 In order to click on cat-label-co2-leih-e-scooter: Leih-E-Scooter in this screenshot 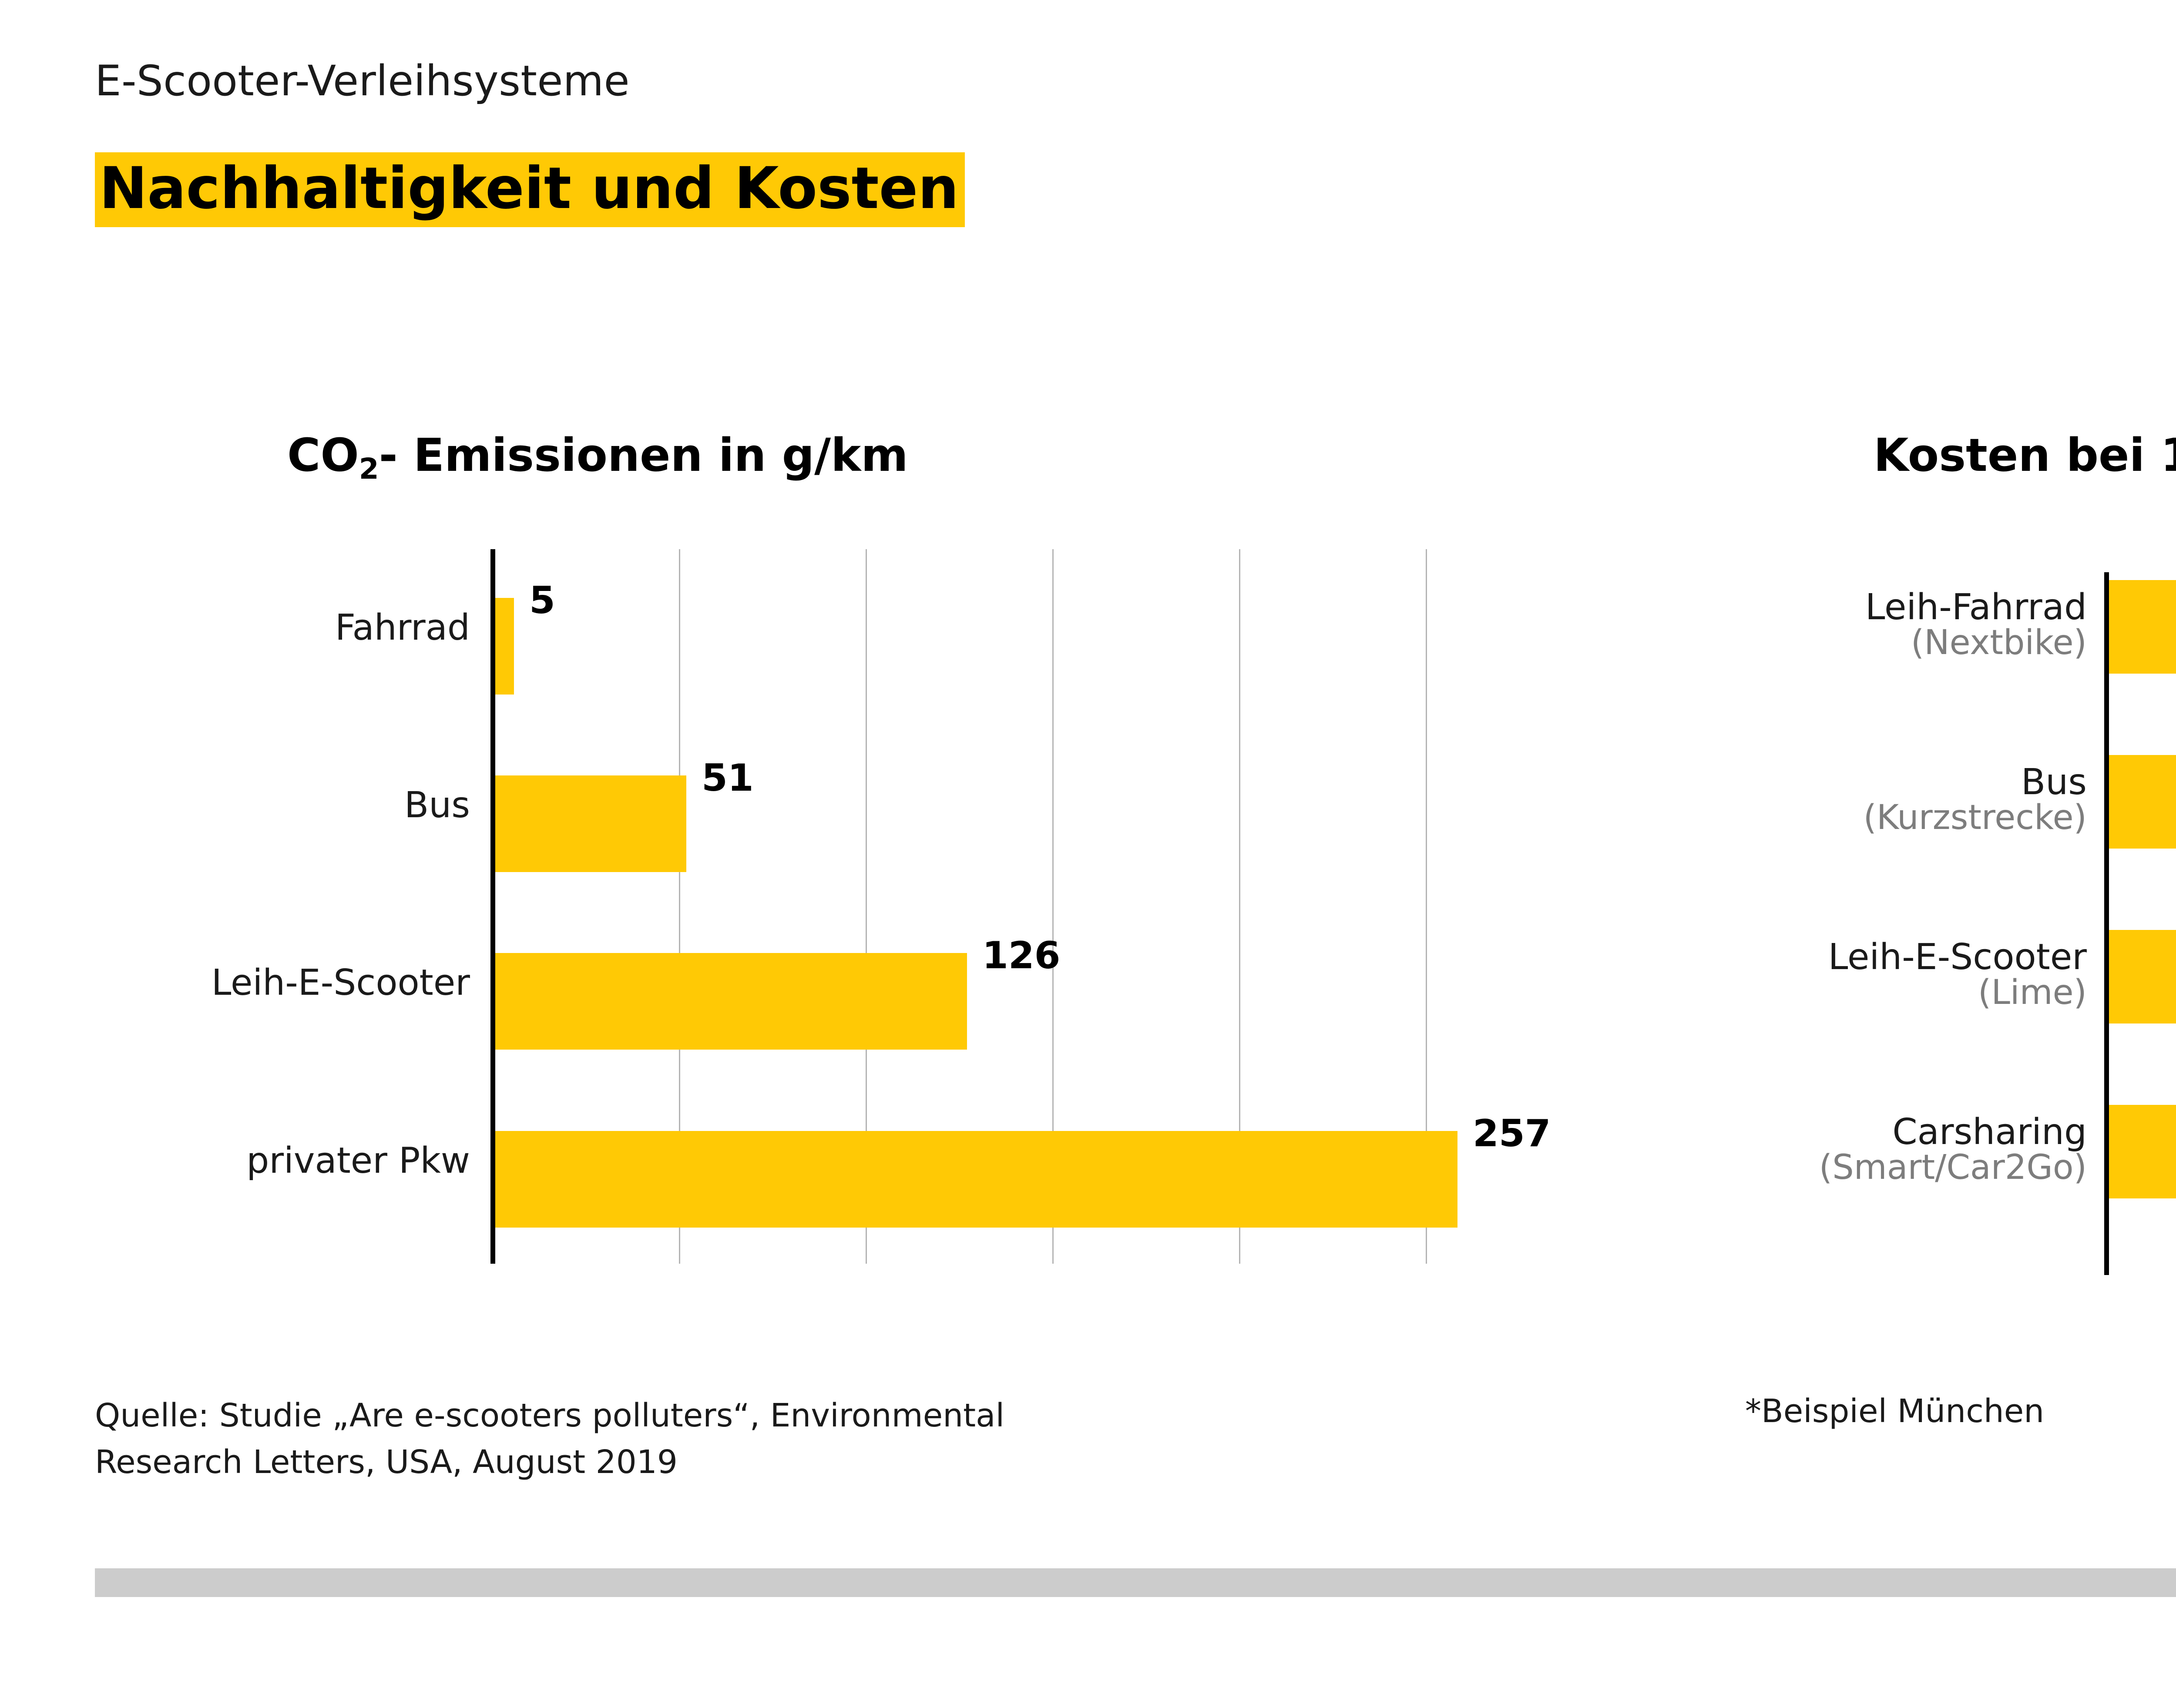, I will do `click(252, 983)`.